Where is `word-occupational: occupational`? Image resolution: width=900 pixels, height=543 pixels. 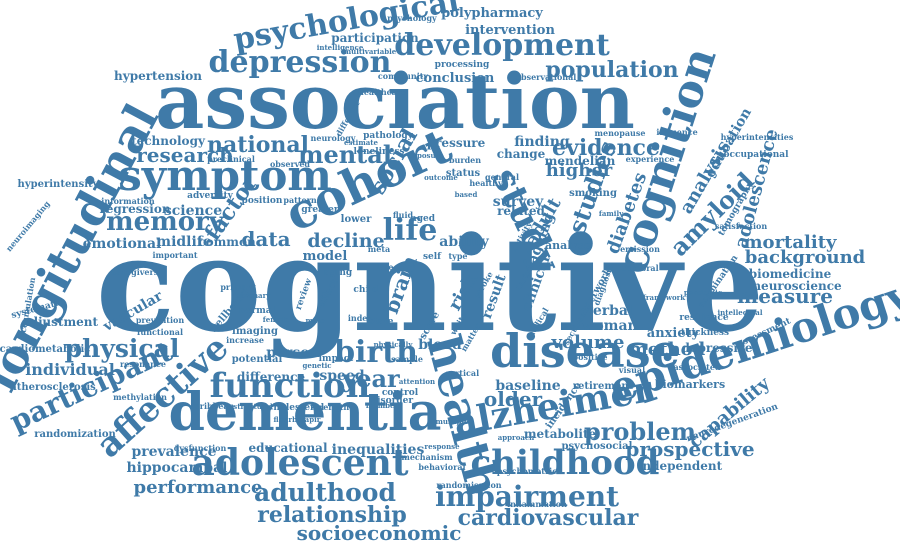
word-occupational: occupational is located at coordinates (756, 155).